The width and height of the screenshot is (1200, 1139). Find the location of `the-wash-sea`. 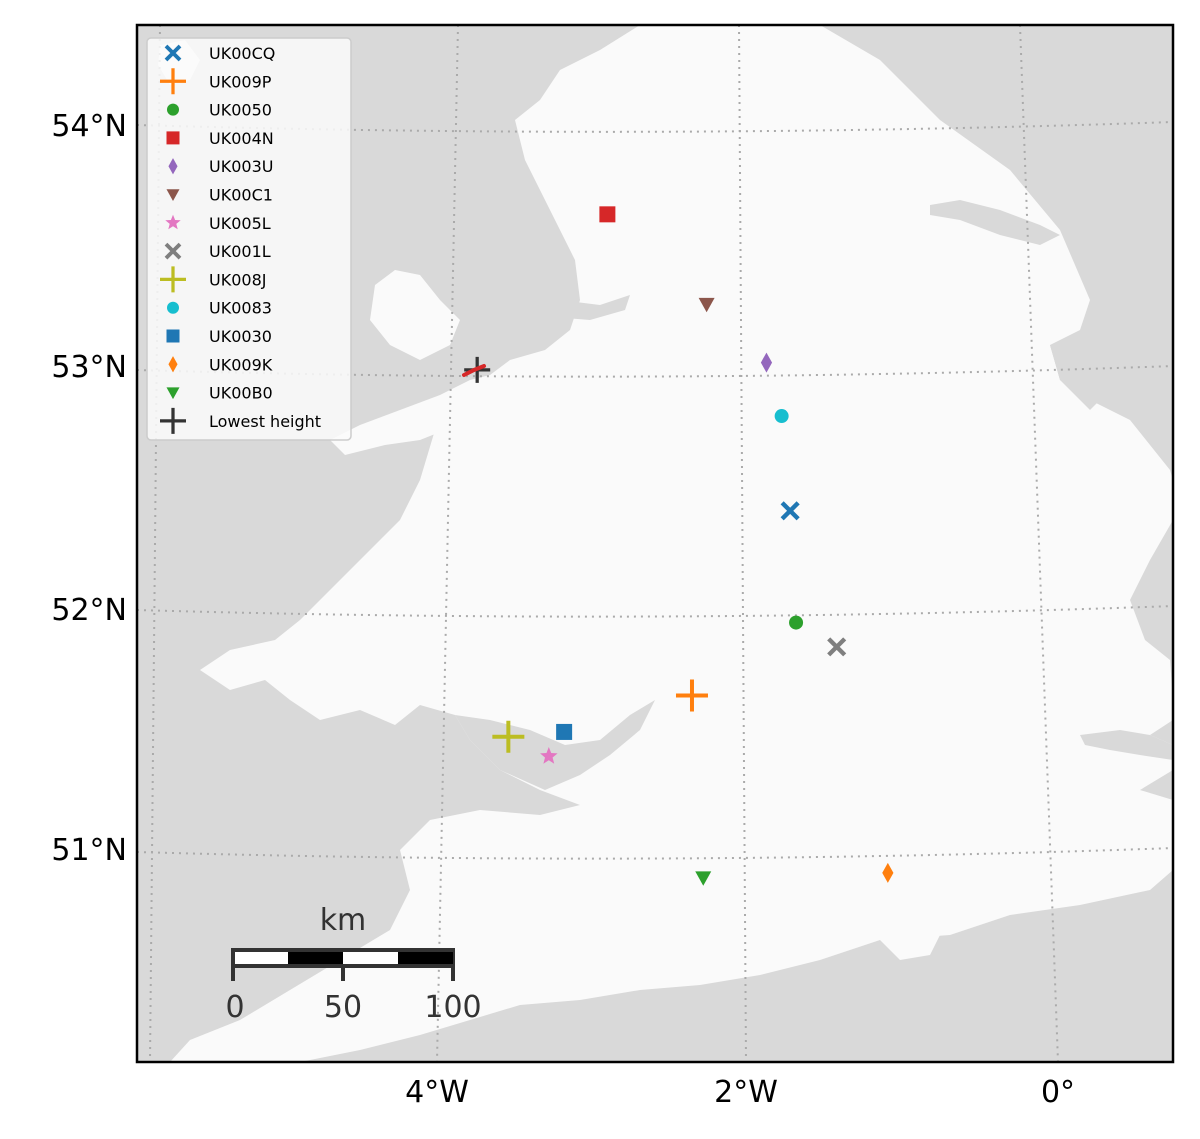

the-wash-sea is located at coordinates (1080, 377).